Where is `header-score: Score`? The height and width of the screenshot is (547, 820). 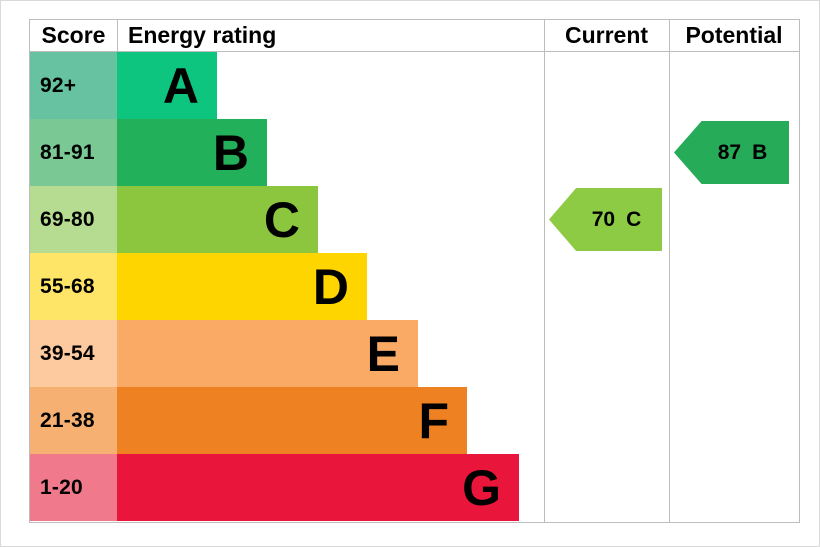 header-score: Score is located at coordinates (73, 35).